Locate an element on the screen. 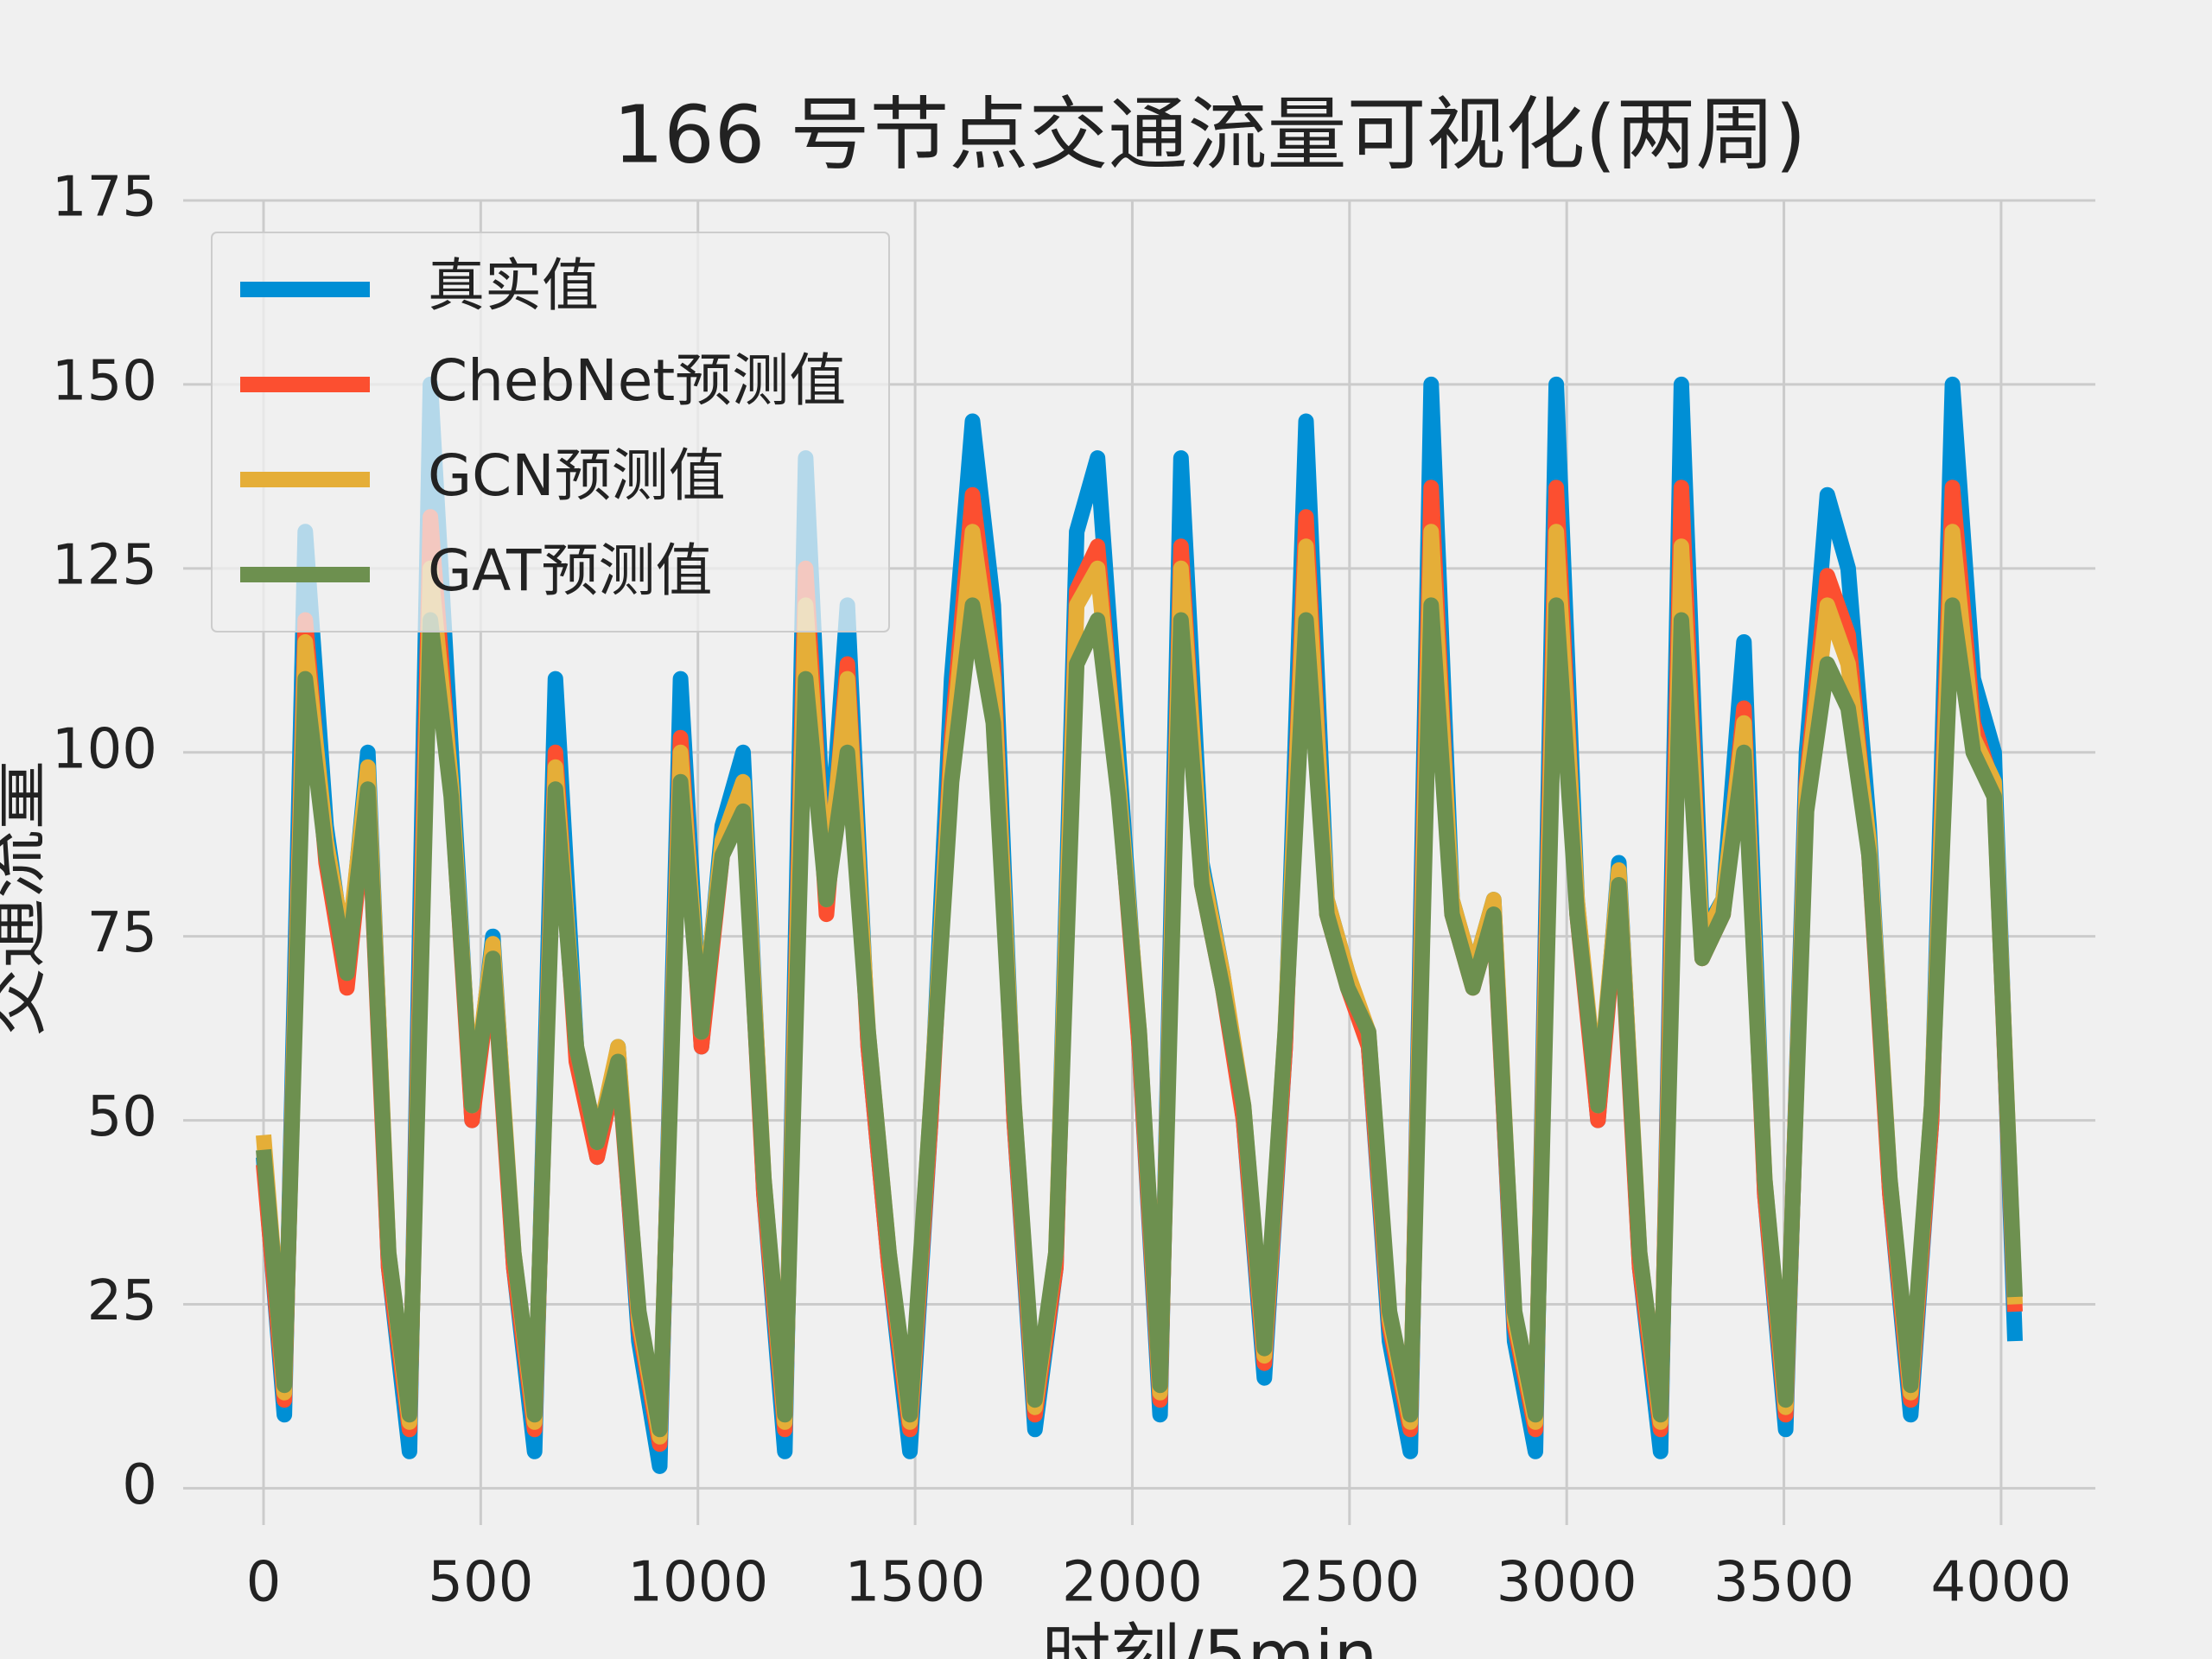  x-tick-label: 3500 is located at coordinates (1784, 1583).